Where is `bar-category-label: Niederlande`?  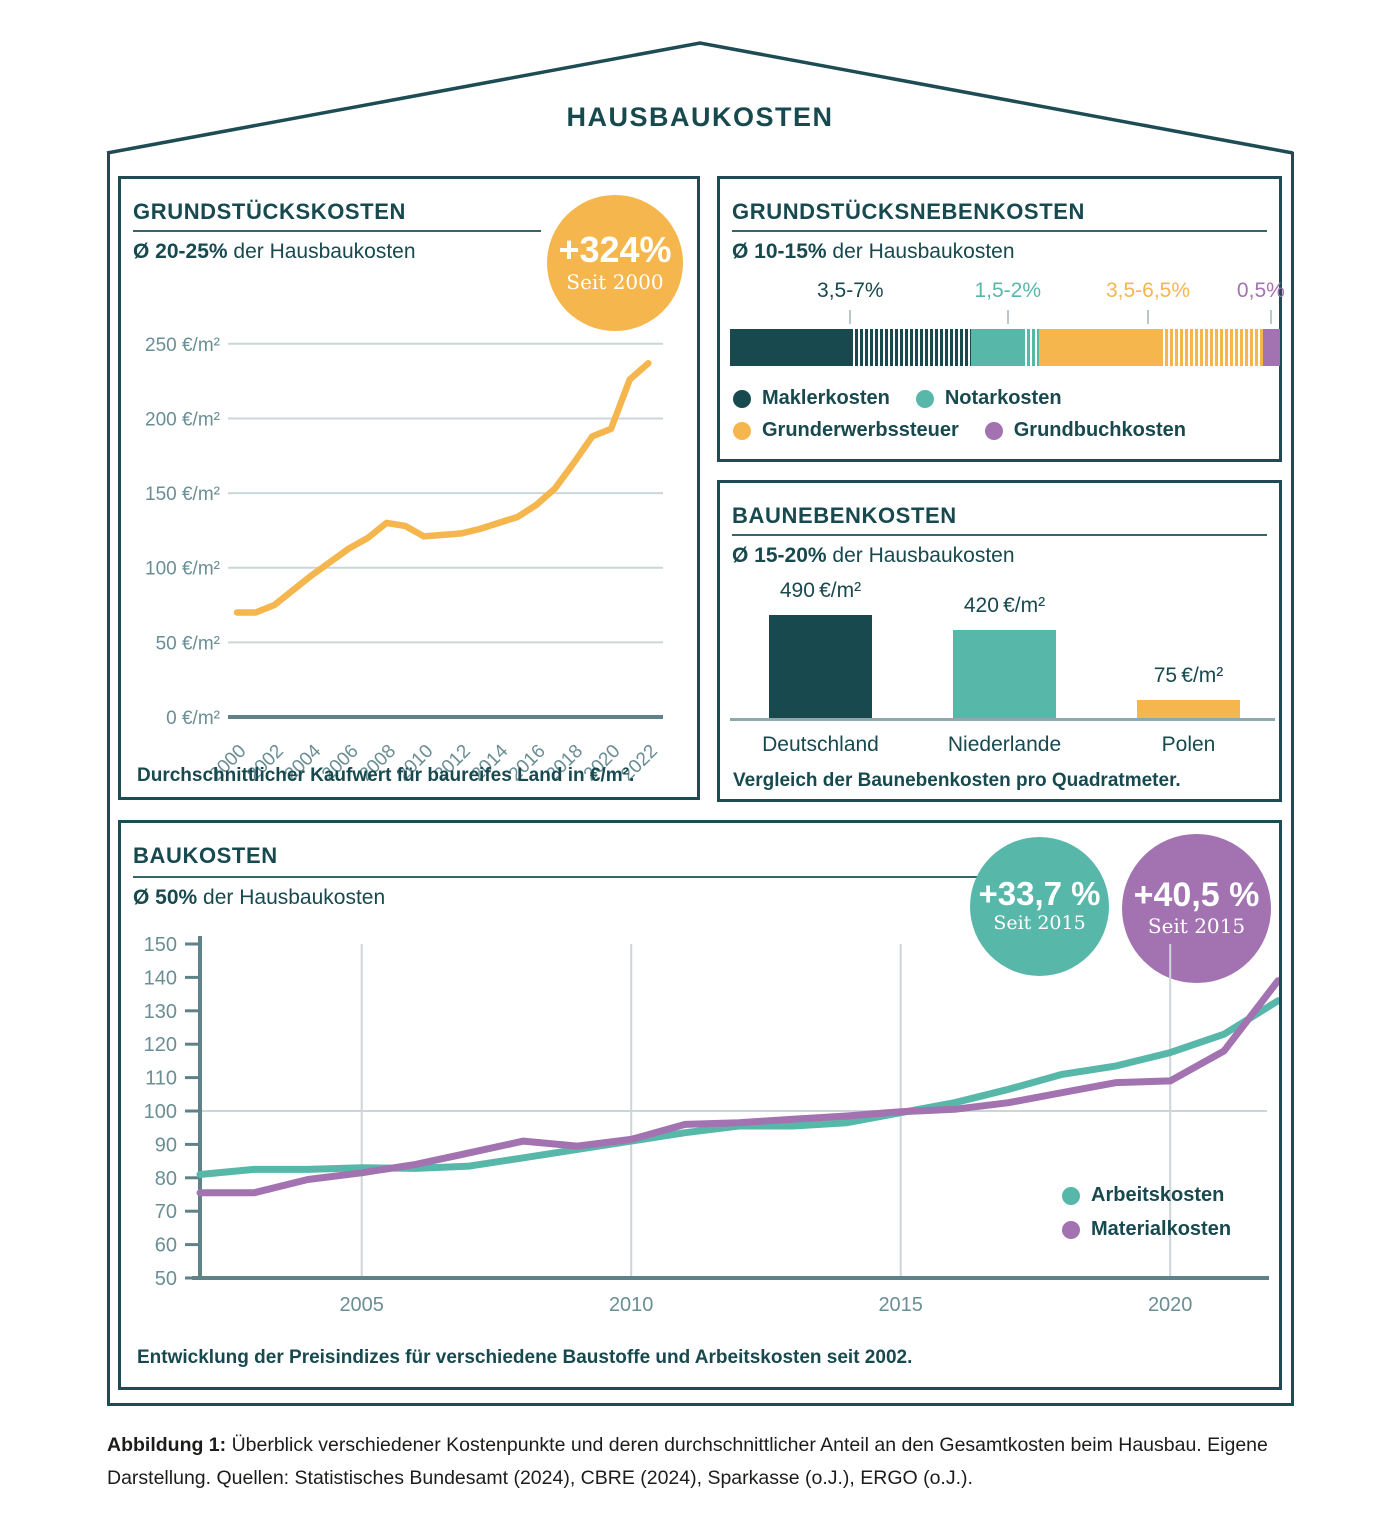 bar-category-label: Niederlande is located at coordinates (1004, 744).